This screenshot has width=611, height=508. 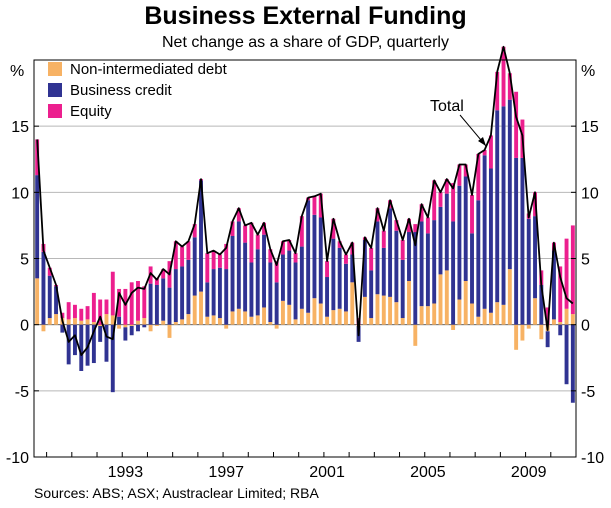 I want to click on chart-subtitle: Net change as a share of GDP, quarterly, so click(x=305, y=42).